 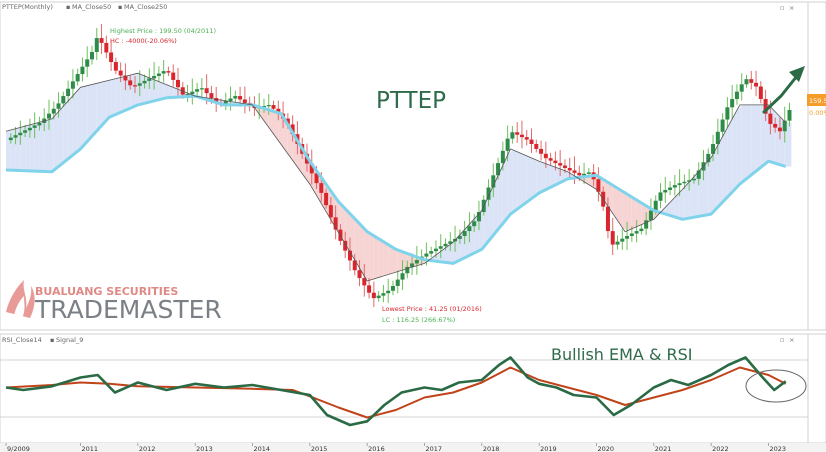 I want to click on close-icon: ×, so click(x=791, y=8).